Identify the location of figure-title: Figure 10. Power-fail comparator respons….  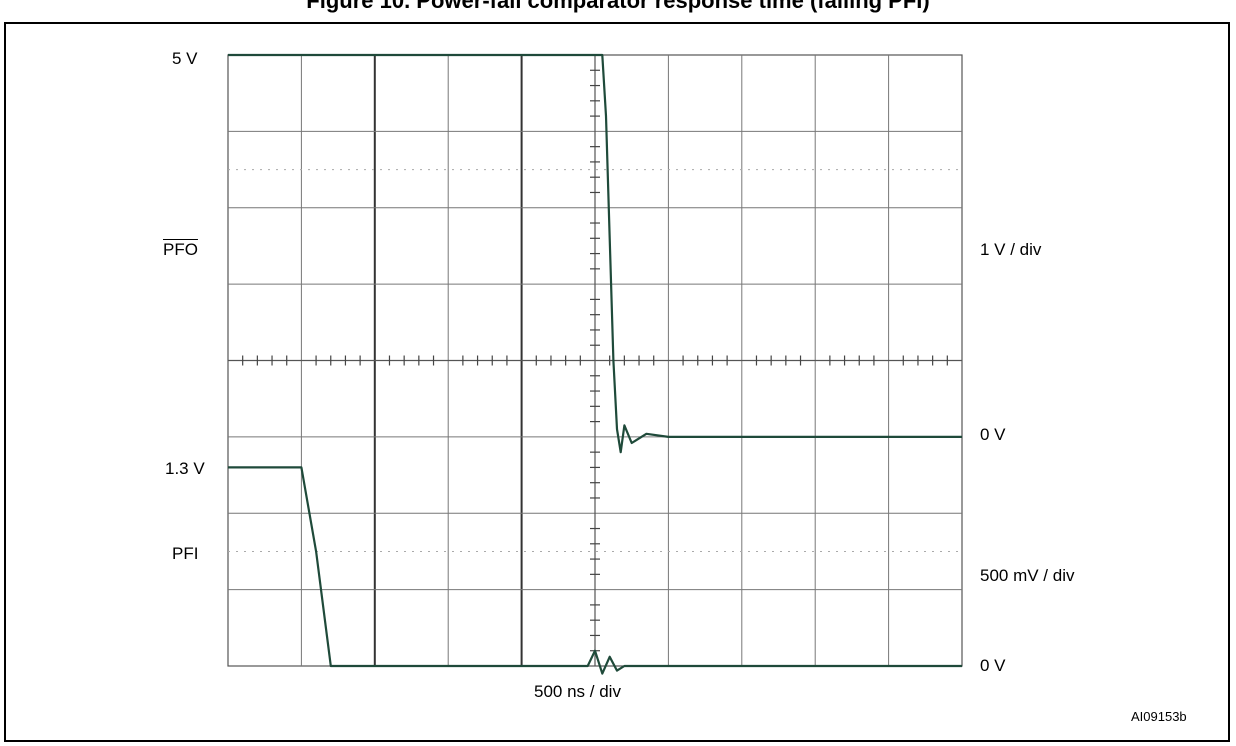
(618, 8).